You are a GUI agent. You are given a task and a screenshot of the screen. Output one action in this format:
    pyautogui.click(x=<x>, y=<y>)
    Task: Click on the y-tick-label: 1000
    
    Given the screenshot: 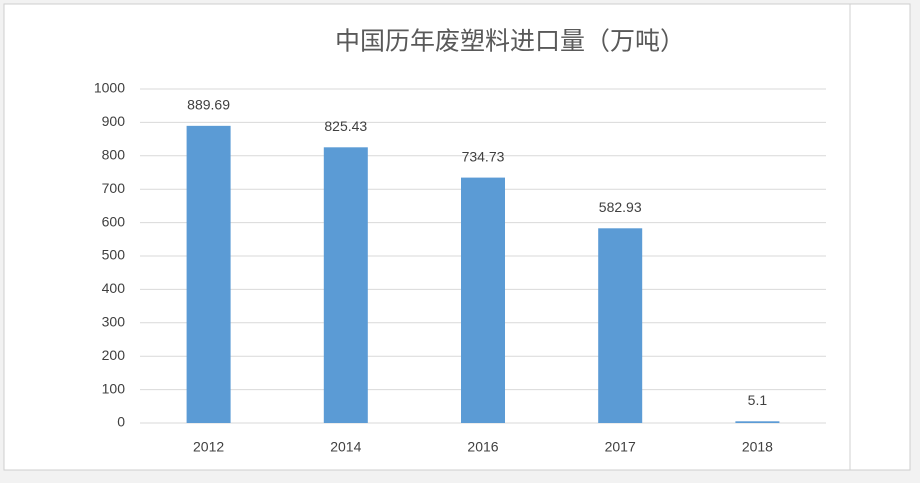 What is the action you would take?
    pyautogui.click(x=109, y=88)
    